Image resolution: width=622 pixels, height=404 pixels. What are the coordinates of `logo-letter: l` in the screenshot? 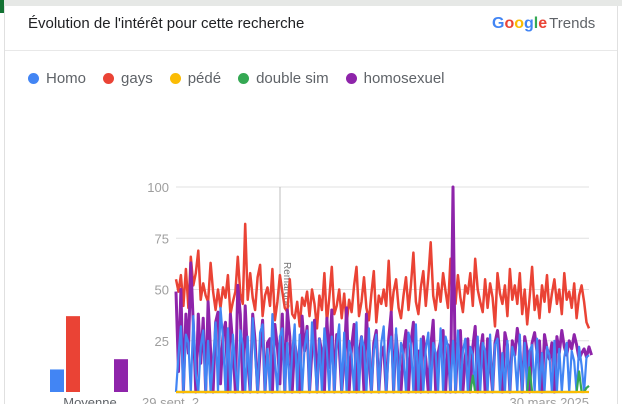 It's located at (536, 23).